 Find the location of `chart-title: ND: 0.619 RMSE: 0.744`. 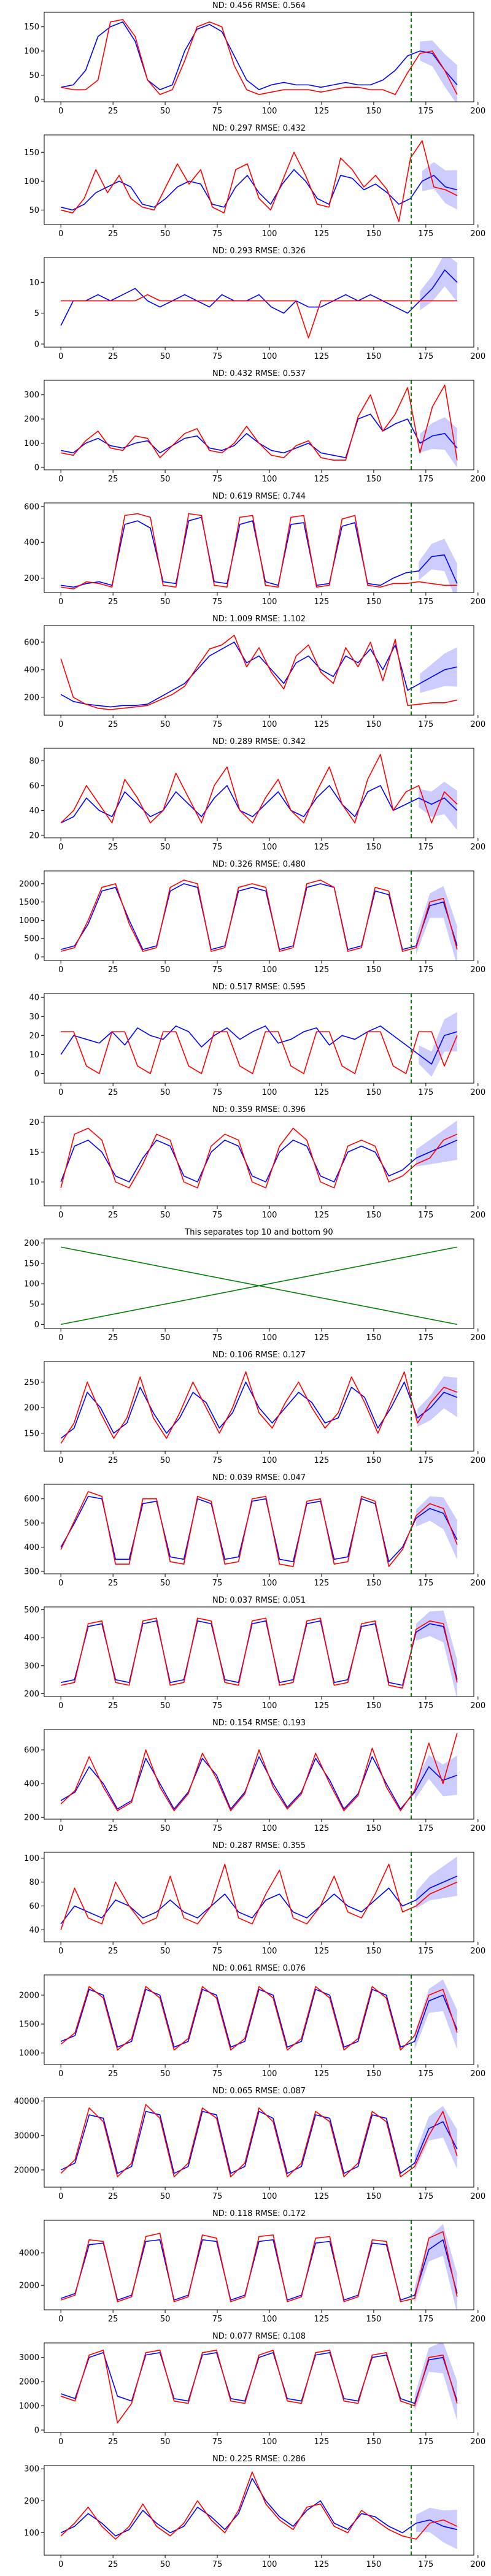

chart-title: ND: 0.619 RMSE: 0.744 is located at coordinates (259, 496).